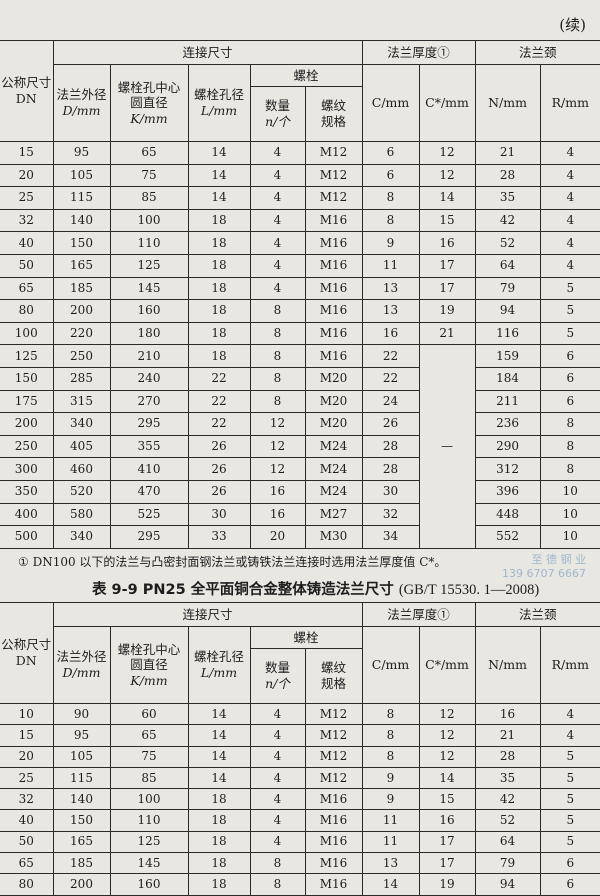  I want to click on table-cell: 50, so click(27, 842).